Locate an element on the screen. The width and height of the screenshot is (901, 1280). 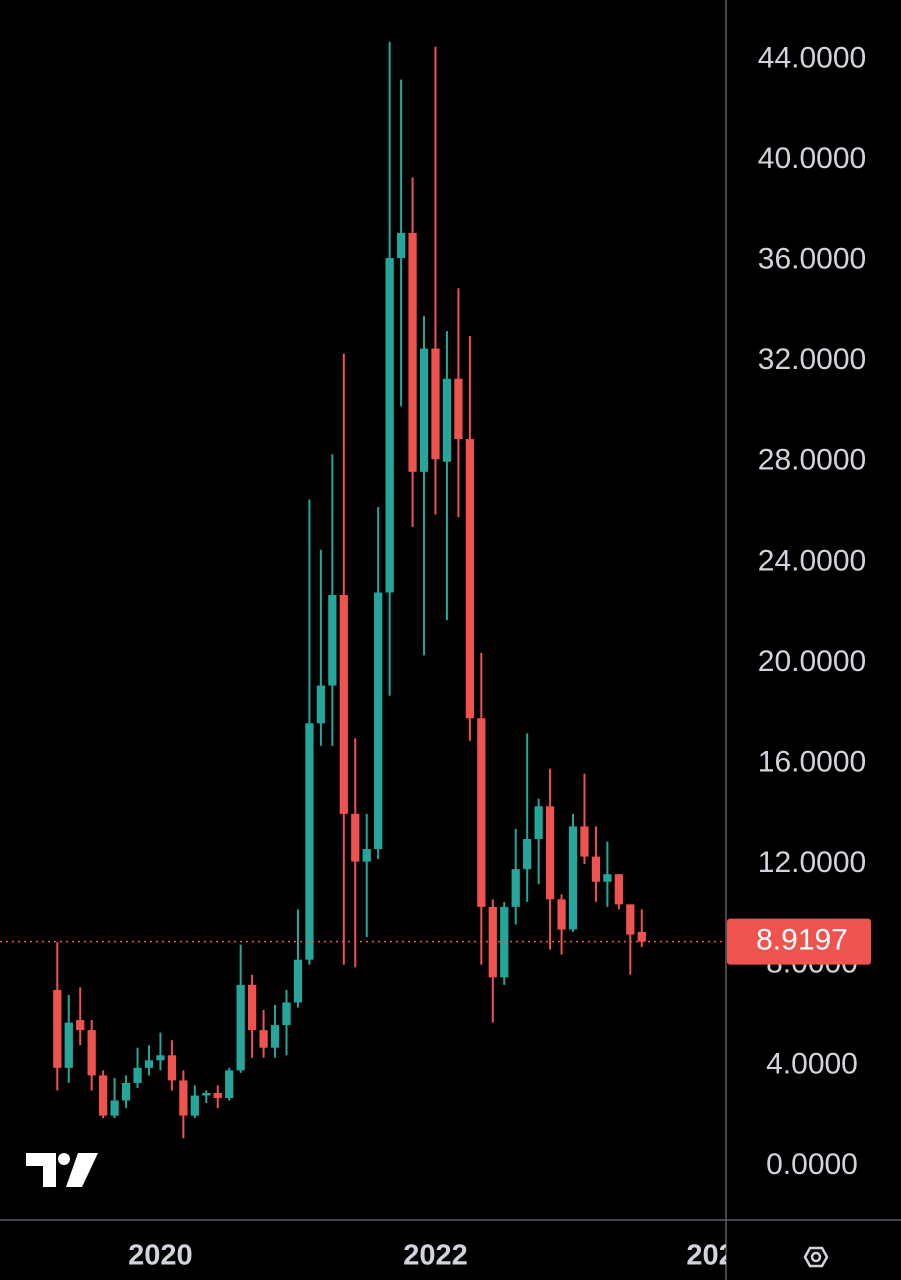
y-tick-label: 16.0000 is located at coordinates (812, 761).